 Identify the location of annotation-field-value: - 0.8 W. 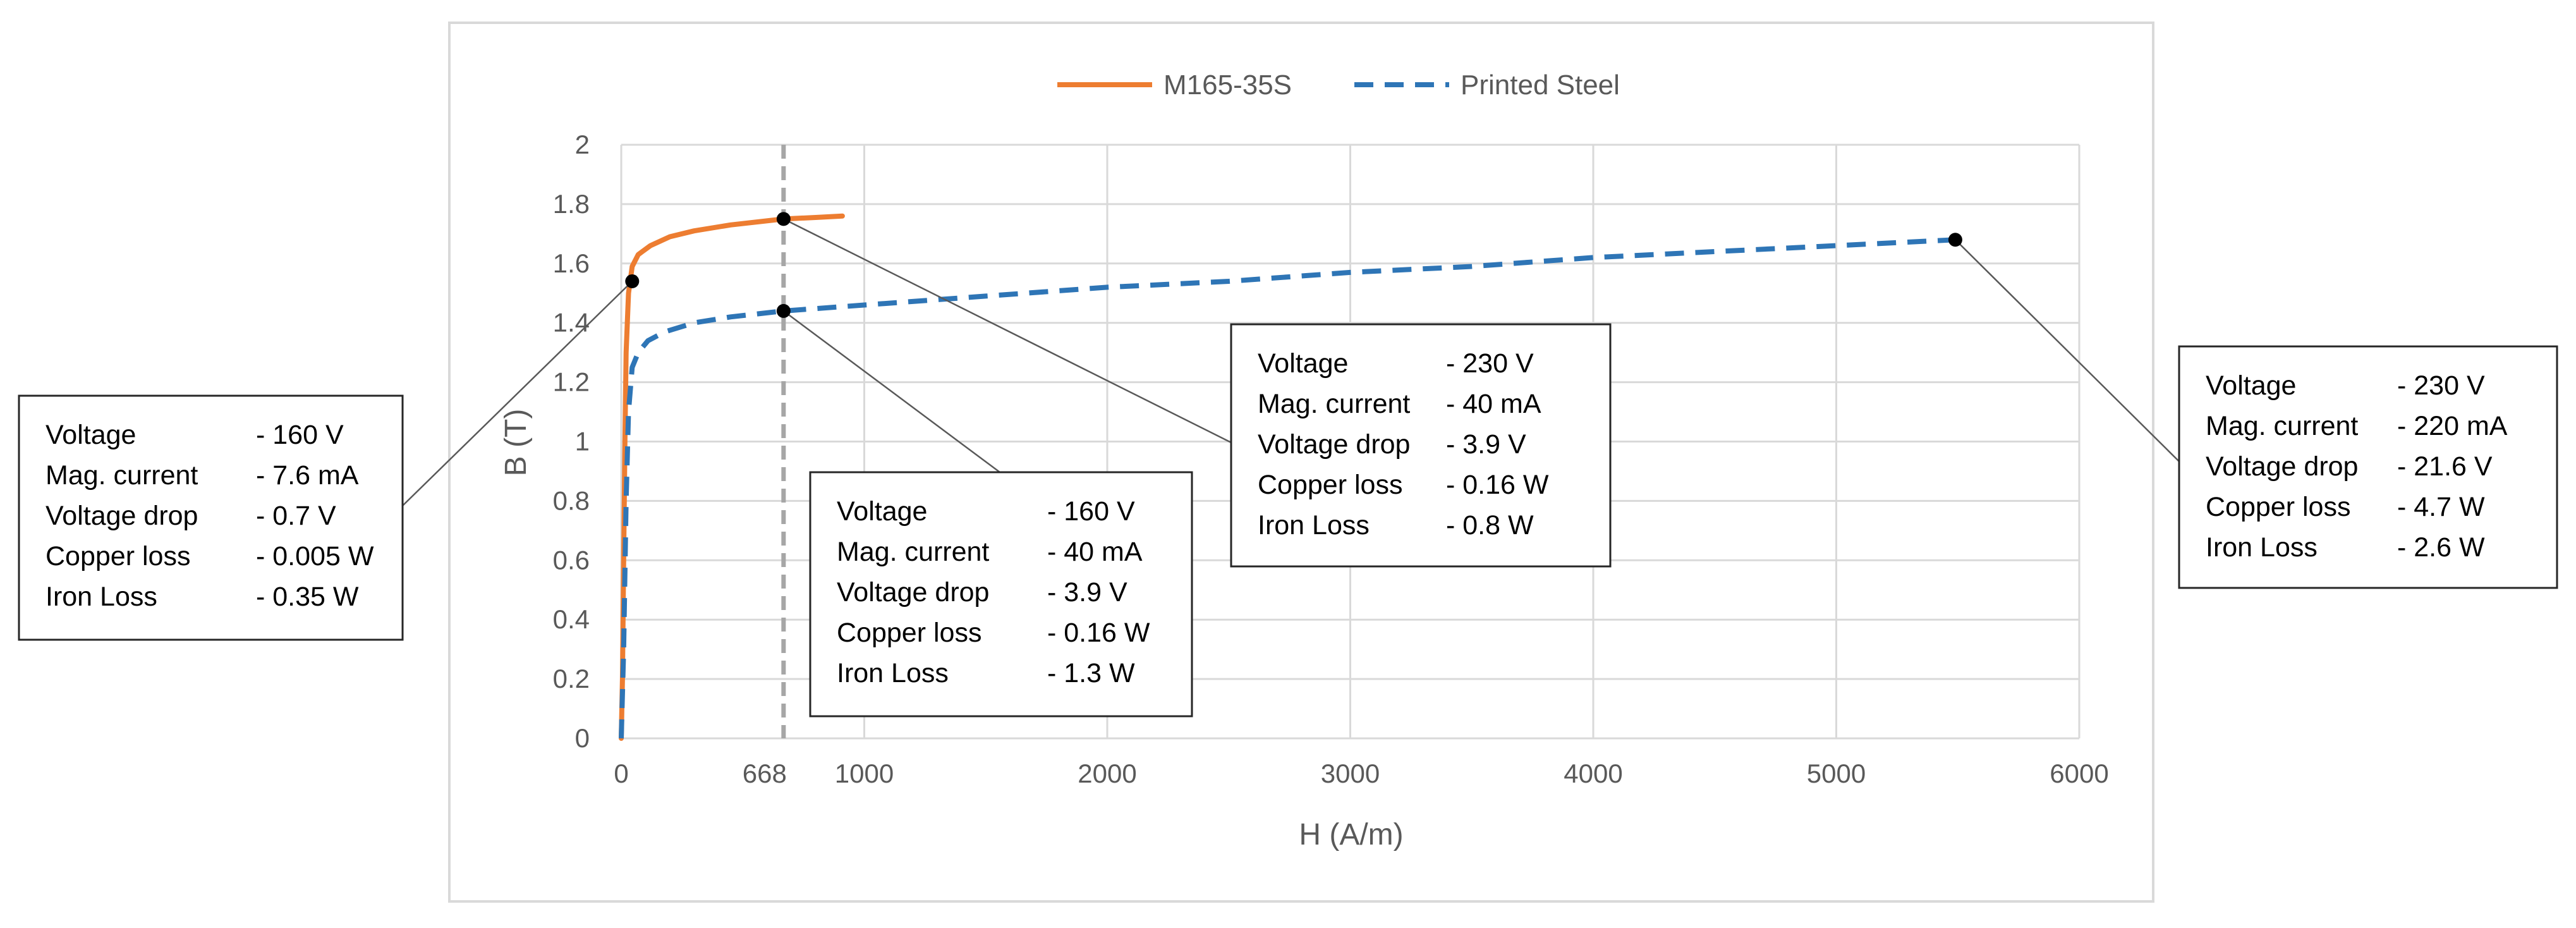
(1490, 525).